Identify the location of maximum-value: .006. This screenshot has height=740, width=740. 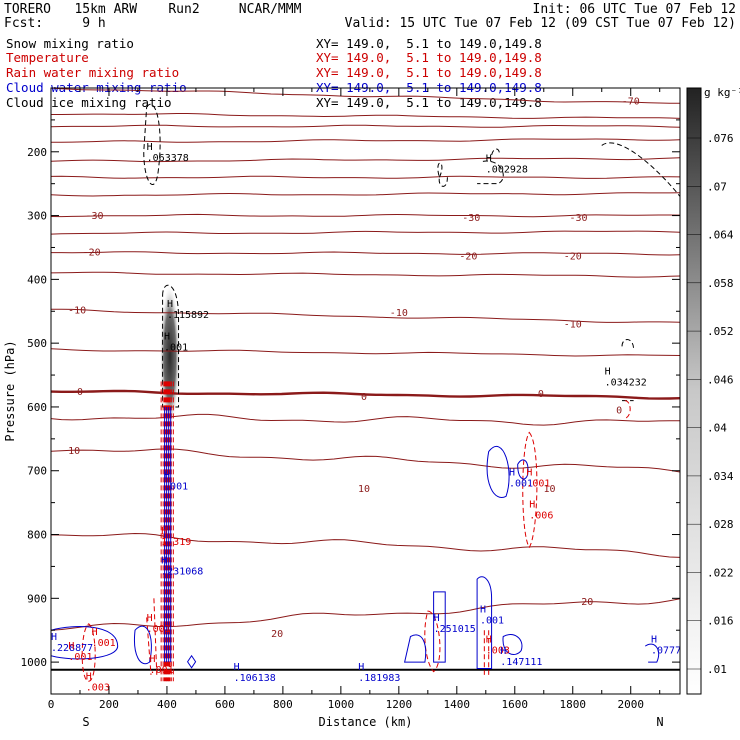
(541, 515).